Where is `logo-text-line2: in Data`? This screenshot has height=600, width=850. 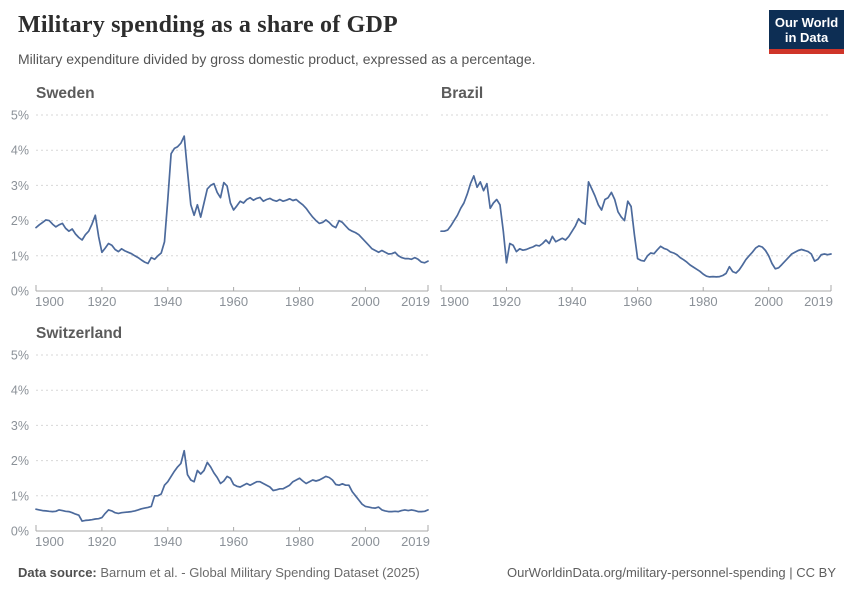 logo-text-line2: in Data is located at coordinates (806, 37).